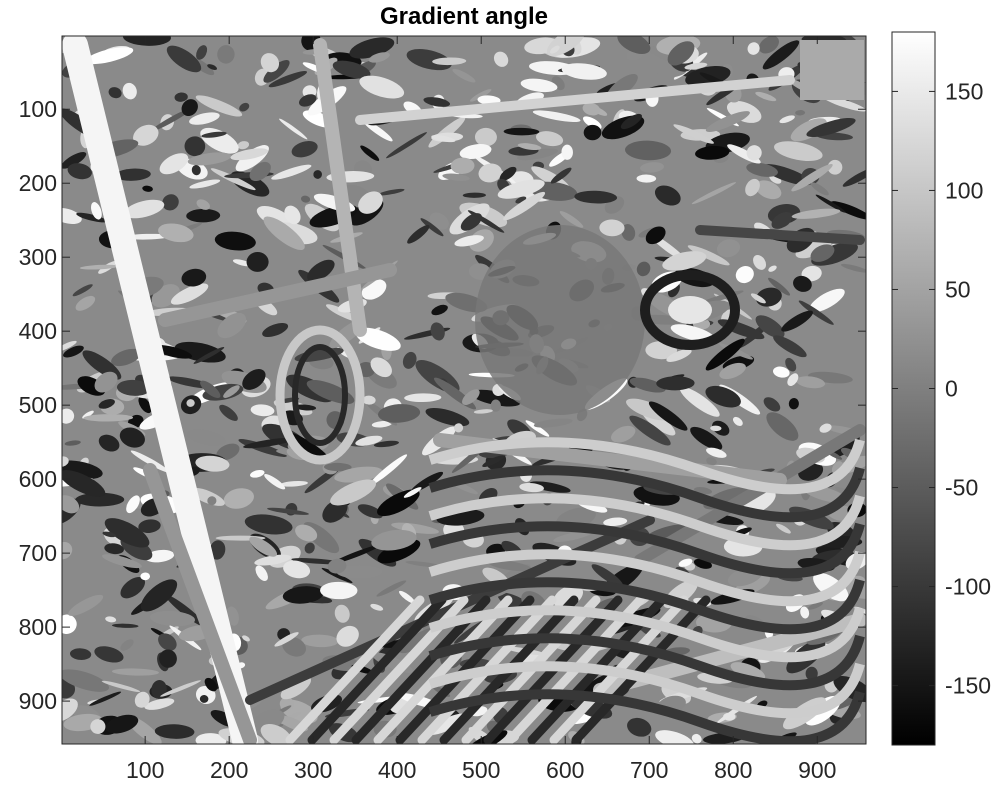 This screenshot has width=998, height=790. I want to click on y-tick-label: 100, so click(38, 109).